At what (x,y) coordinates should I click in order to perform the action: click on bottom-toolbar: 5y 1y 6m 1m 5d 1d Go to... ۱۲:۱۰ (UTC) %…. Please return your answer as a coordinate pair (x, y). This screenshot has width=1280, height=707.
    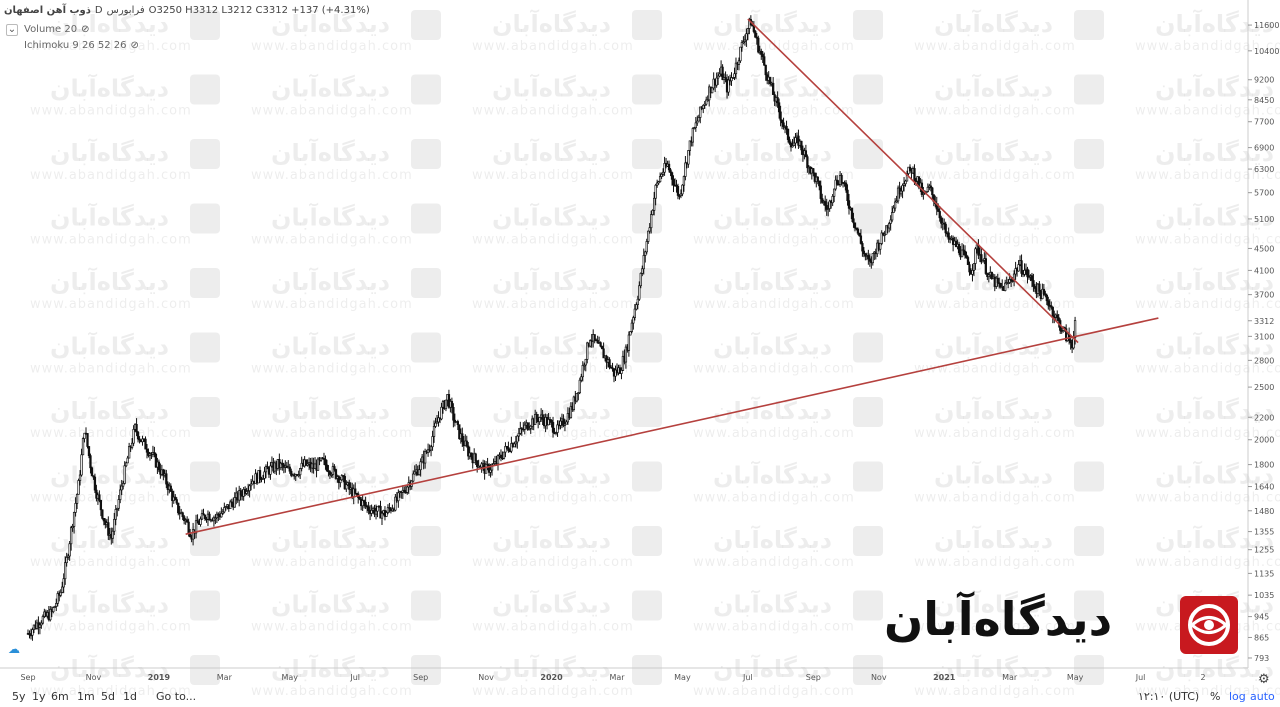
    Looking at the image, I should click on (640, 696).